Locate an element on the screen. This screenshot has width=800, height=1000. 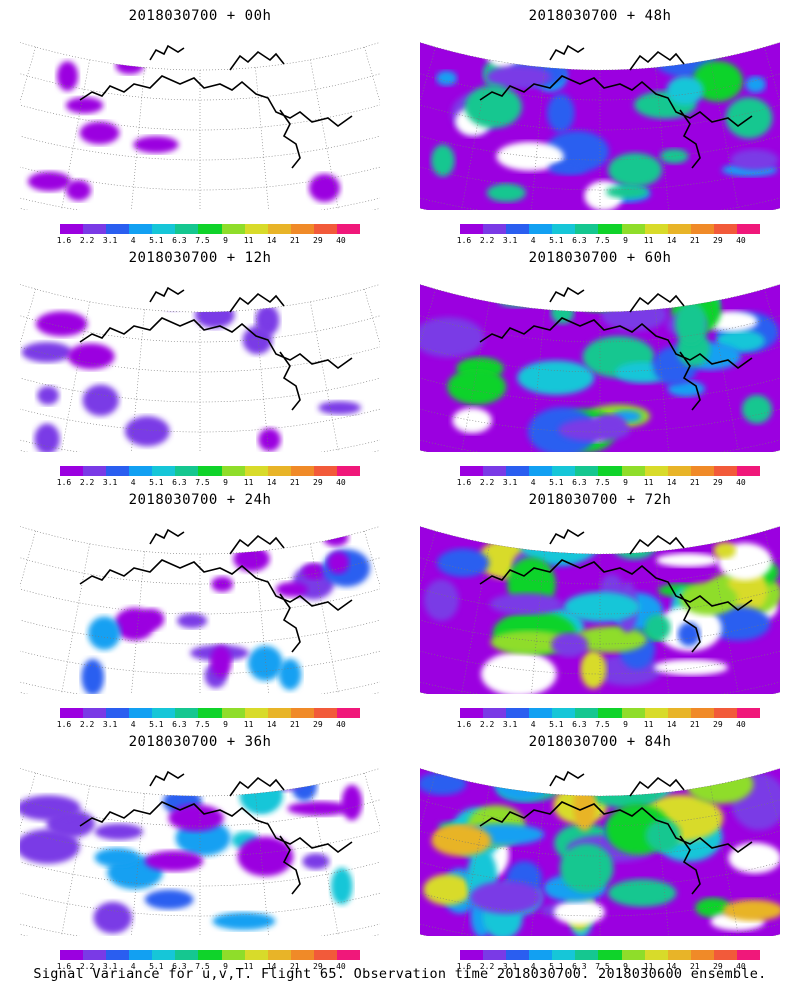
colorbar-tick-label: 7.5 is located at coordinates (602, 240).